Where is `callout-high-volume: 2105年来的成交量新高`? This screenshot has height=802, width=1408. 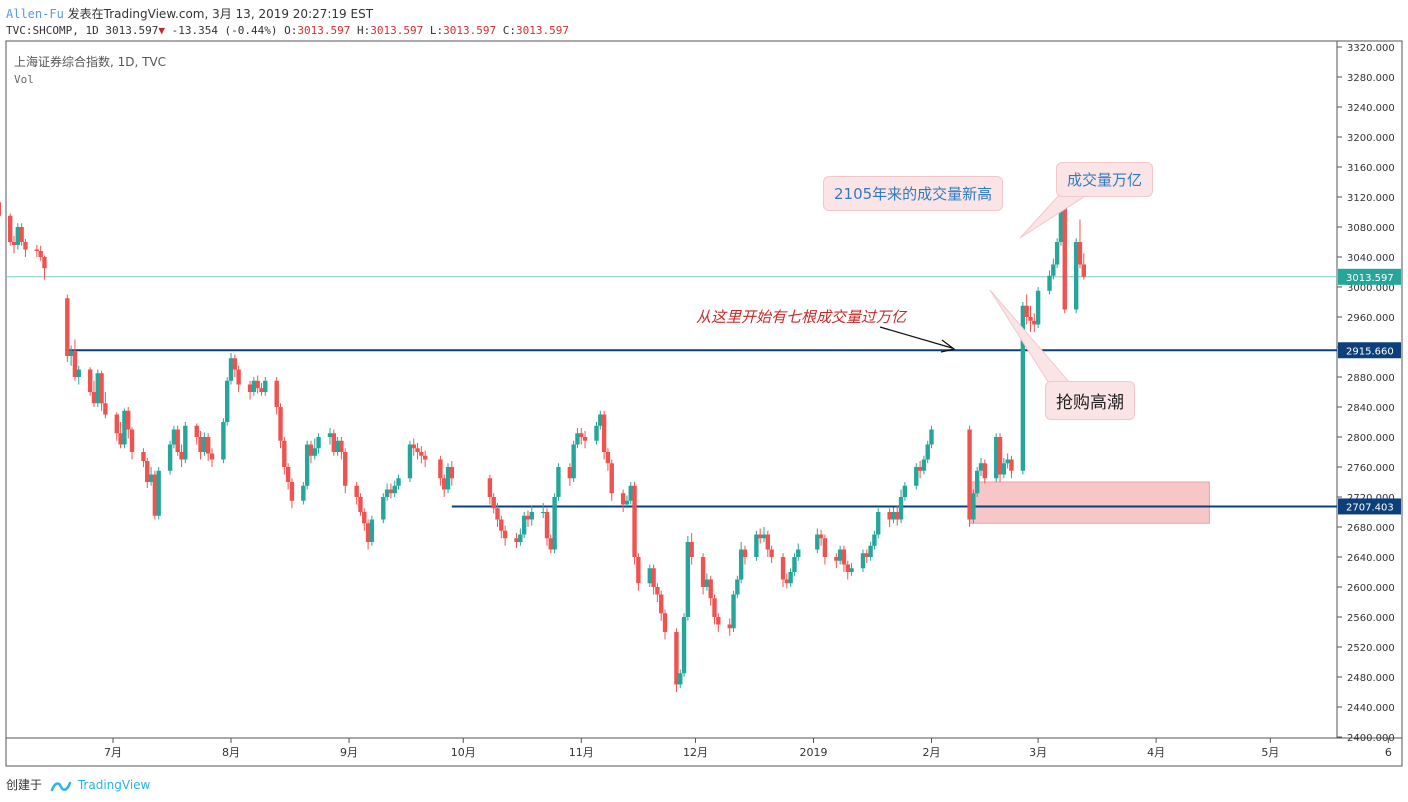
callout-high-volume: 2105年来的成交量新高 is located at coordinates (913, 193).